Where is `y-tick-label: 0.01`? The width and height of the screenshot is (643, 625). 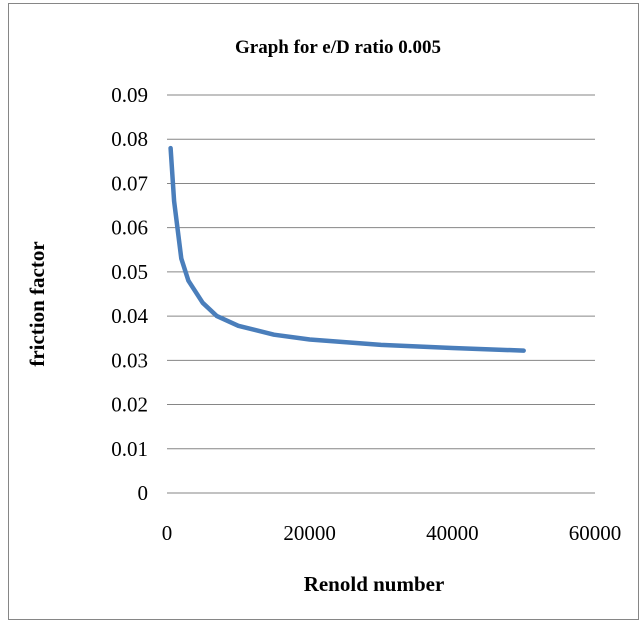 y-tick-label: 0.01 is located at coordinates (129, 449).